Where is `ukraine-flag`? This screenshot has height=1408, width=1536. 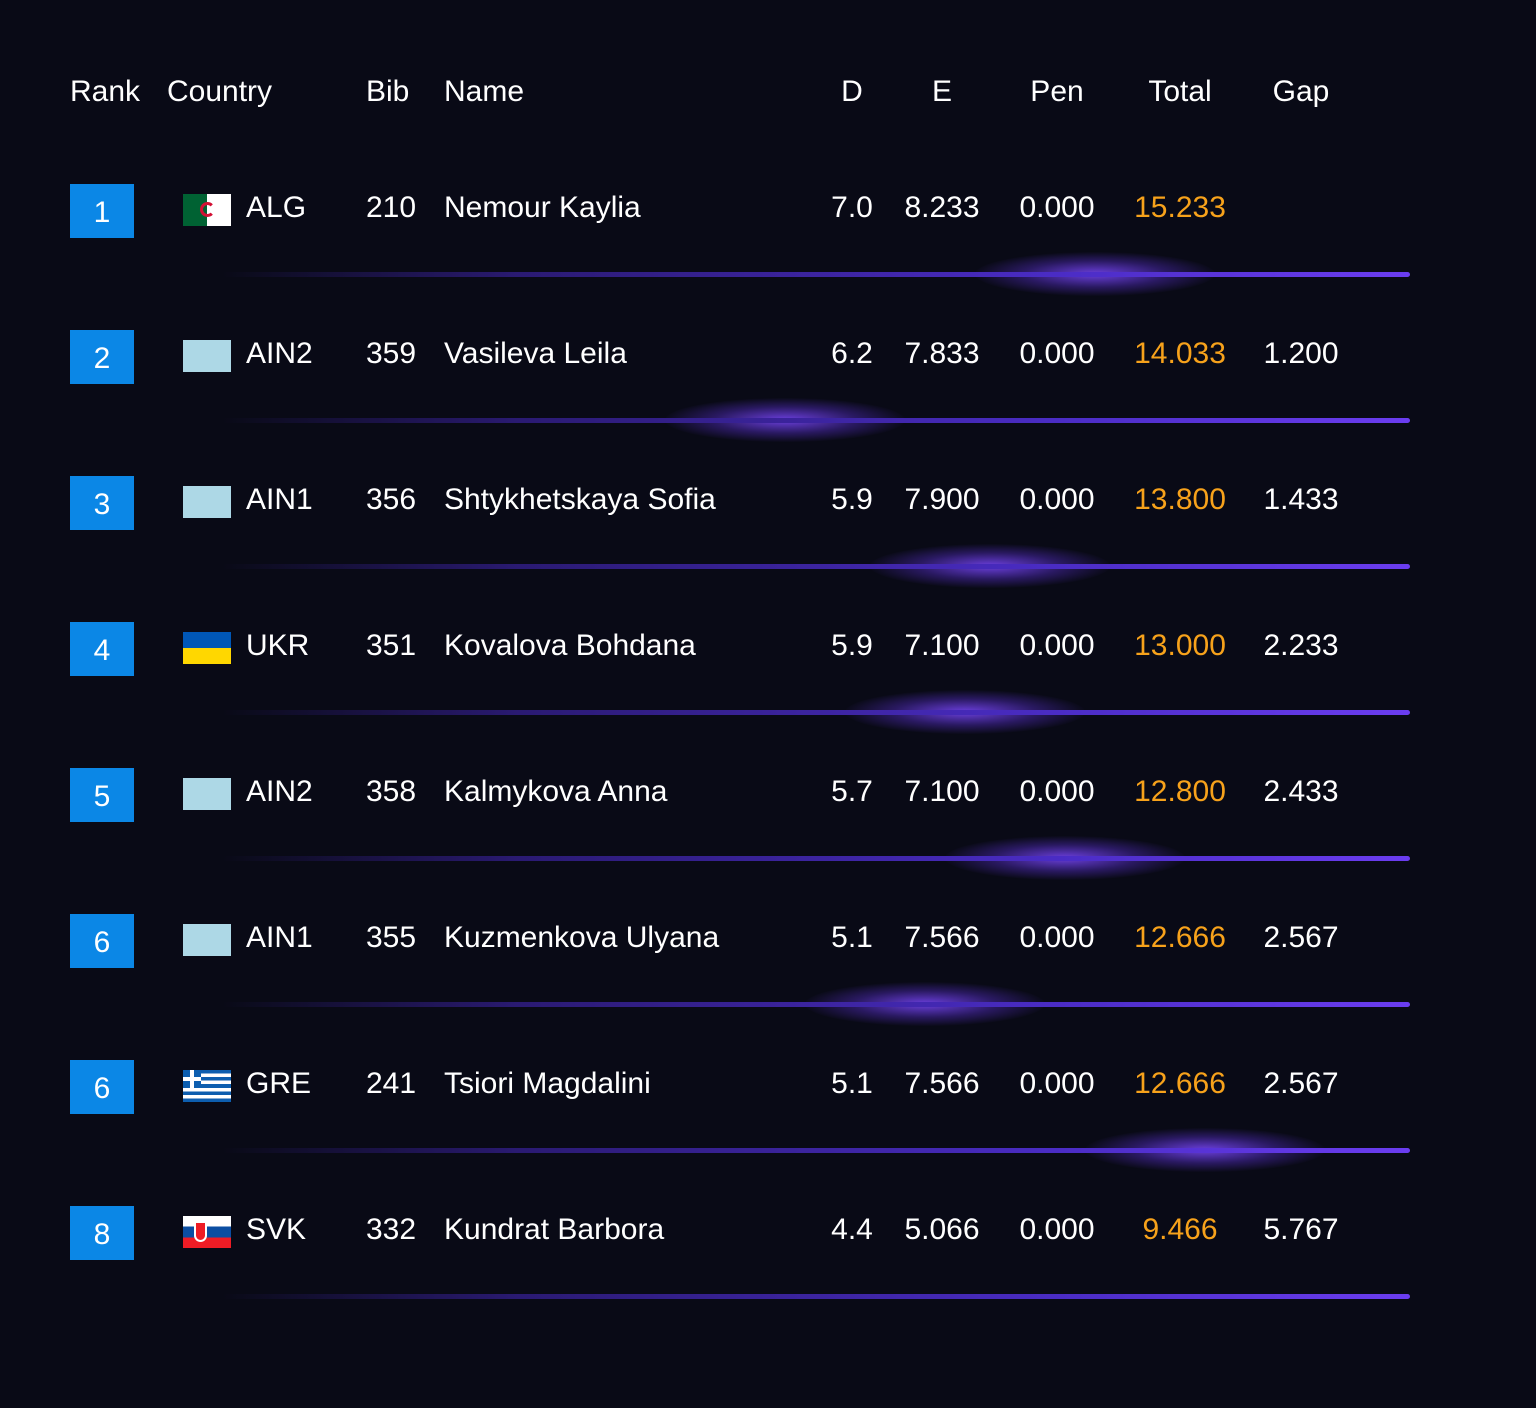
ukraine-flag is located at coordinates (207, 648).